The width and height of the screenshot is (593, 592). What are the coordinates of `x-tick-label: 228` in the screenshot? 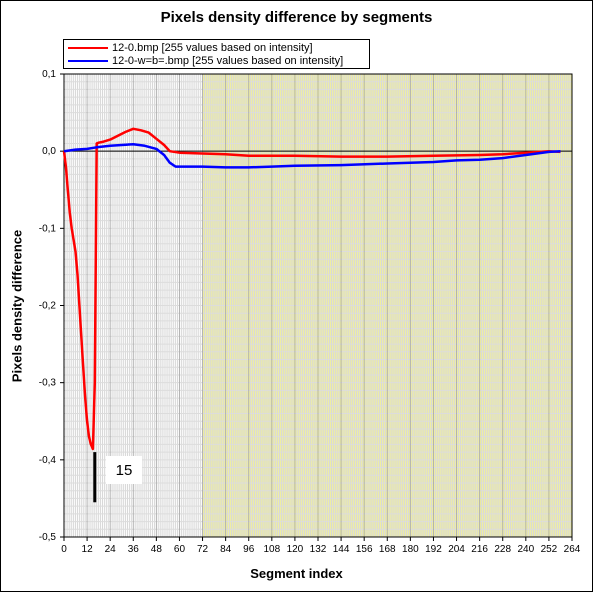 It's located at (502, 549).